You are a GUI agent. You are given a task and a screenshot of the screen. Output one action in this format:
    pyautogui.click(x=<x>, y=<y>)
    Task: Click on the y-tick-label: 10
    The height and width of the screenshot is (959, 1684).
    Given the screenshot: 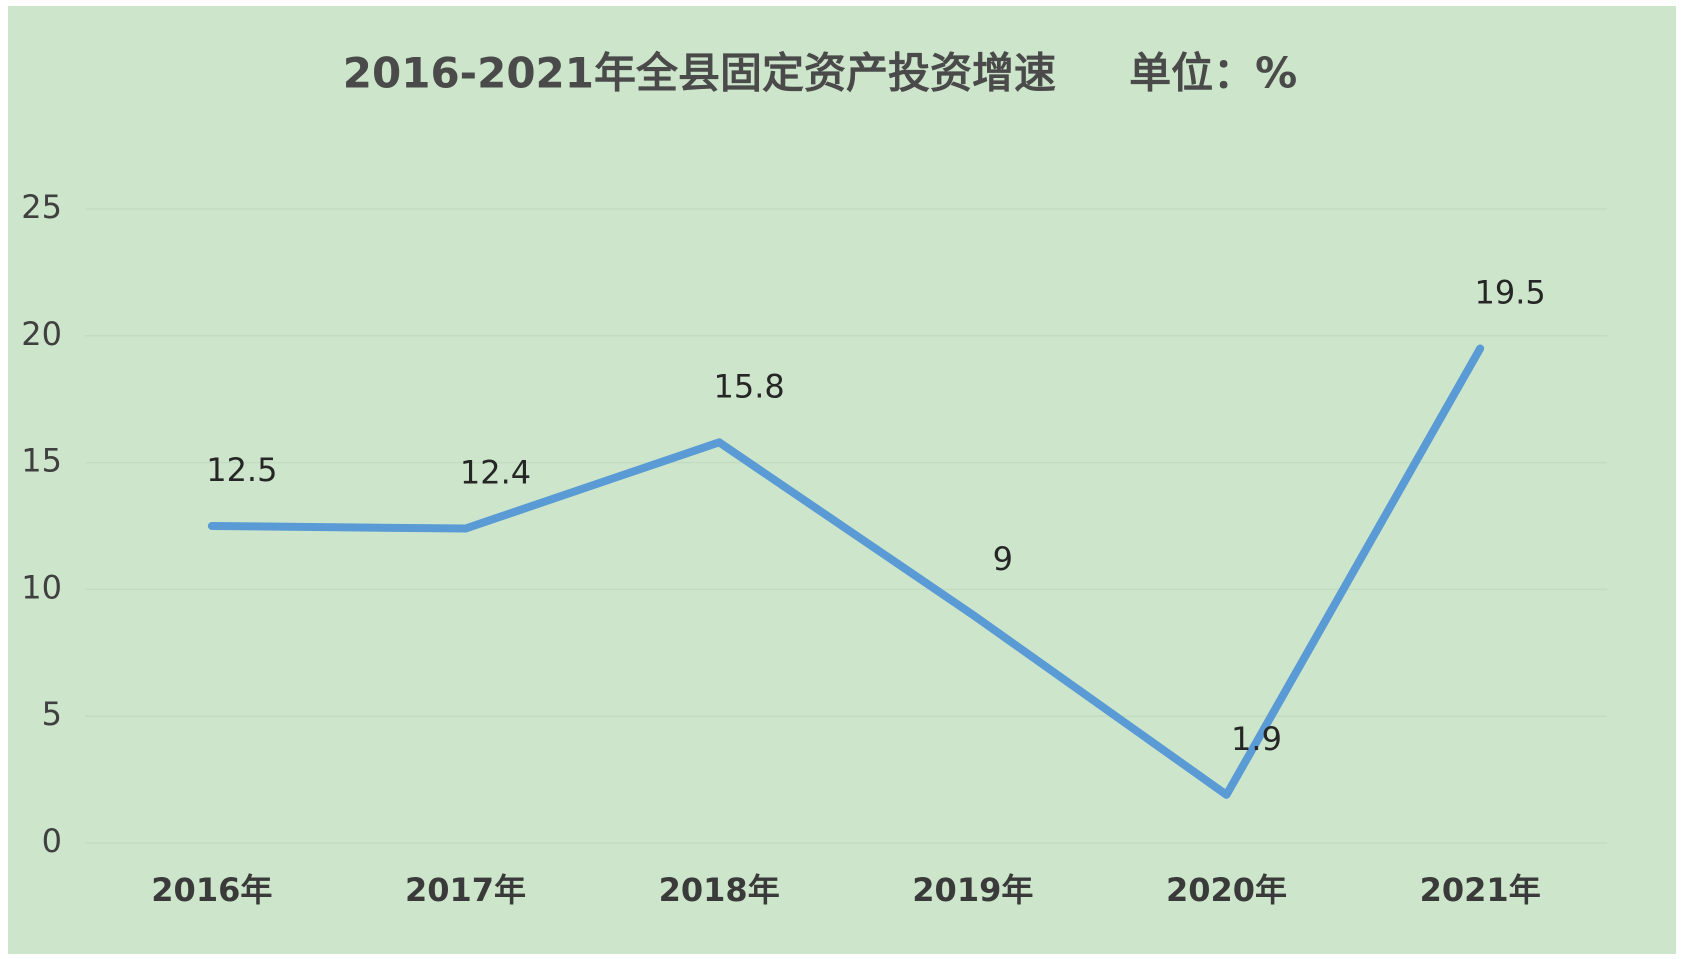 What is the action you would take?
    pyautogui.click(x=41, y=587)
    